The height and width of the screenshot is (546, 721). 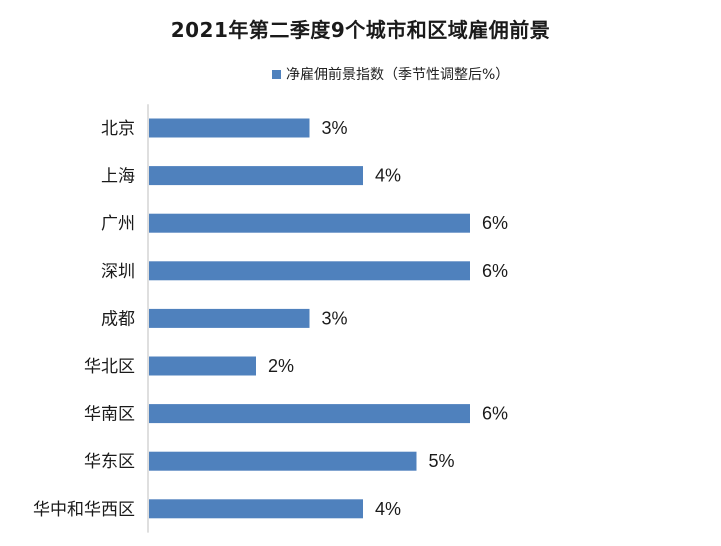 I want to click on category-label: 广州, so click(x=118, y=224).